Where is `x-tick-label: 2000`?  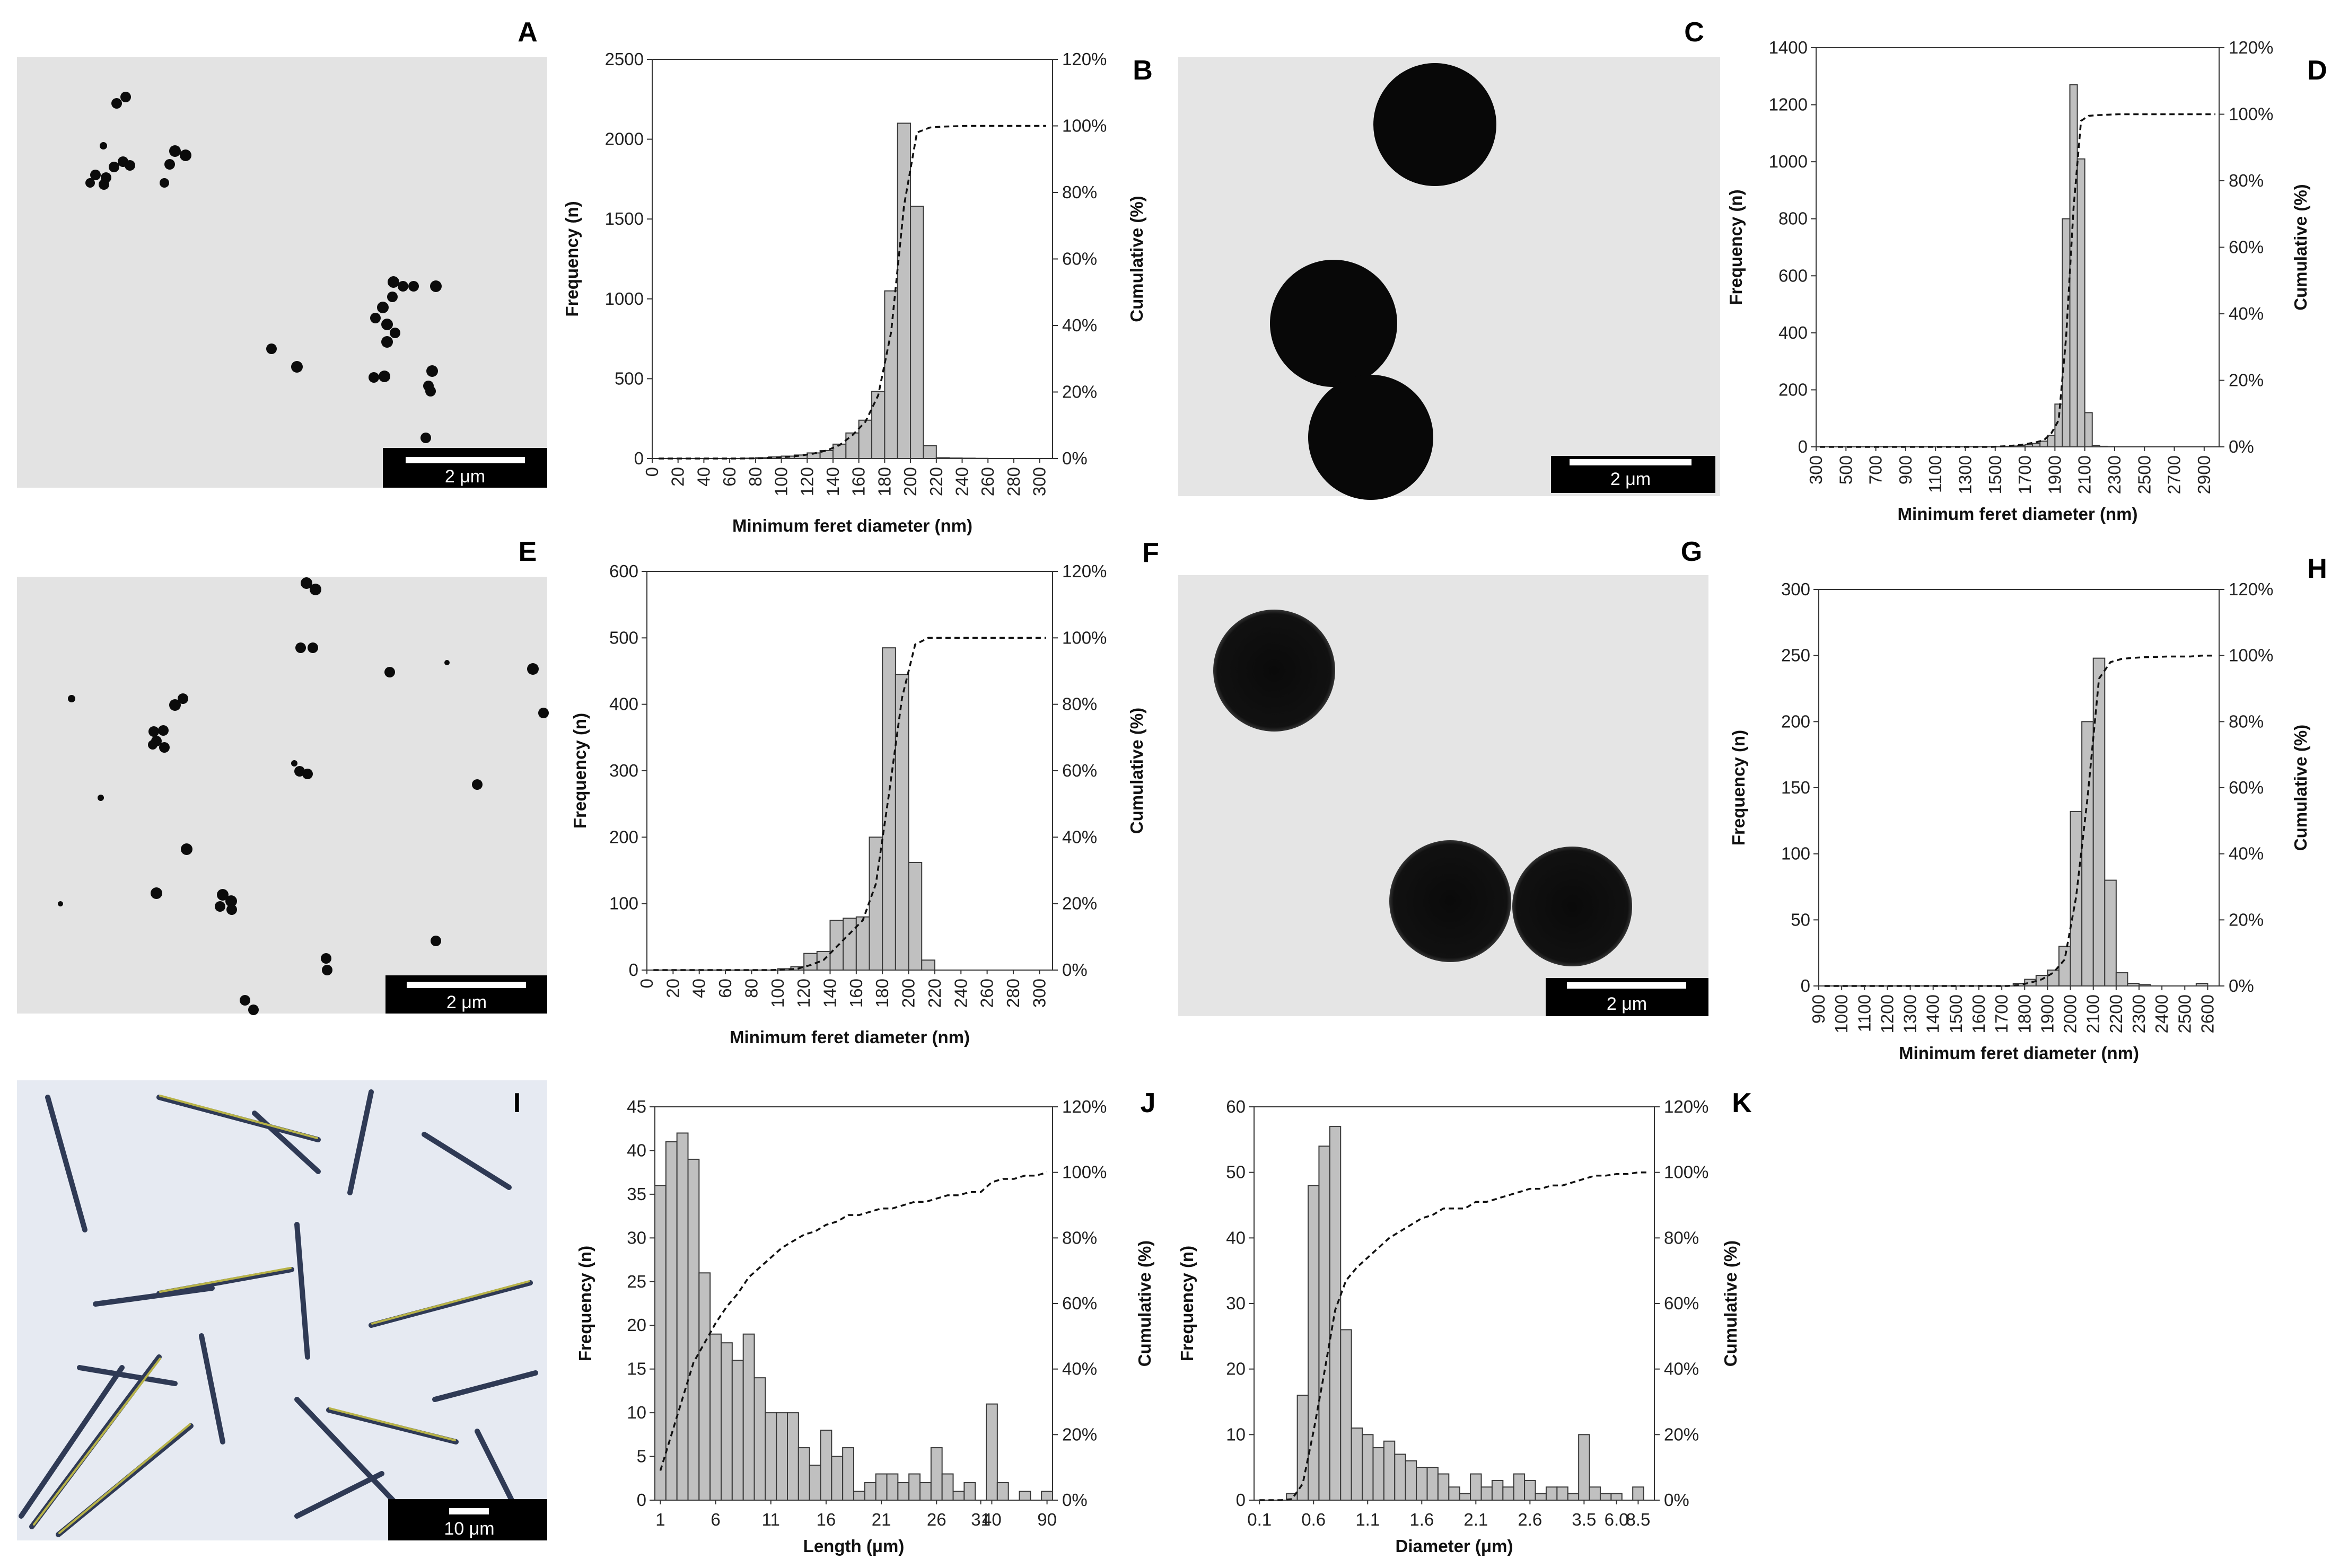
x-tick-label: 2000 is located at coordinates (2070, 1013).